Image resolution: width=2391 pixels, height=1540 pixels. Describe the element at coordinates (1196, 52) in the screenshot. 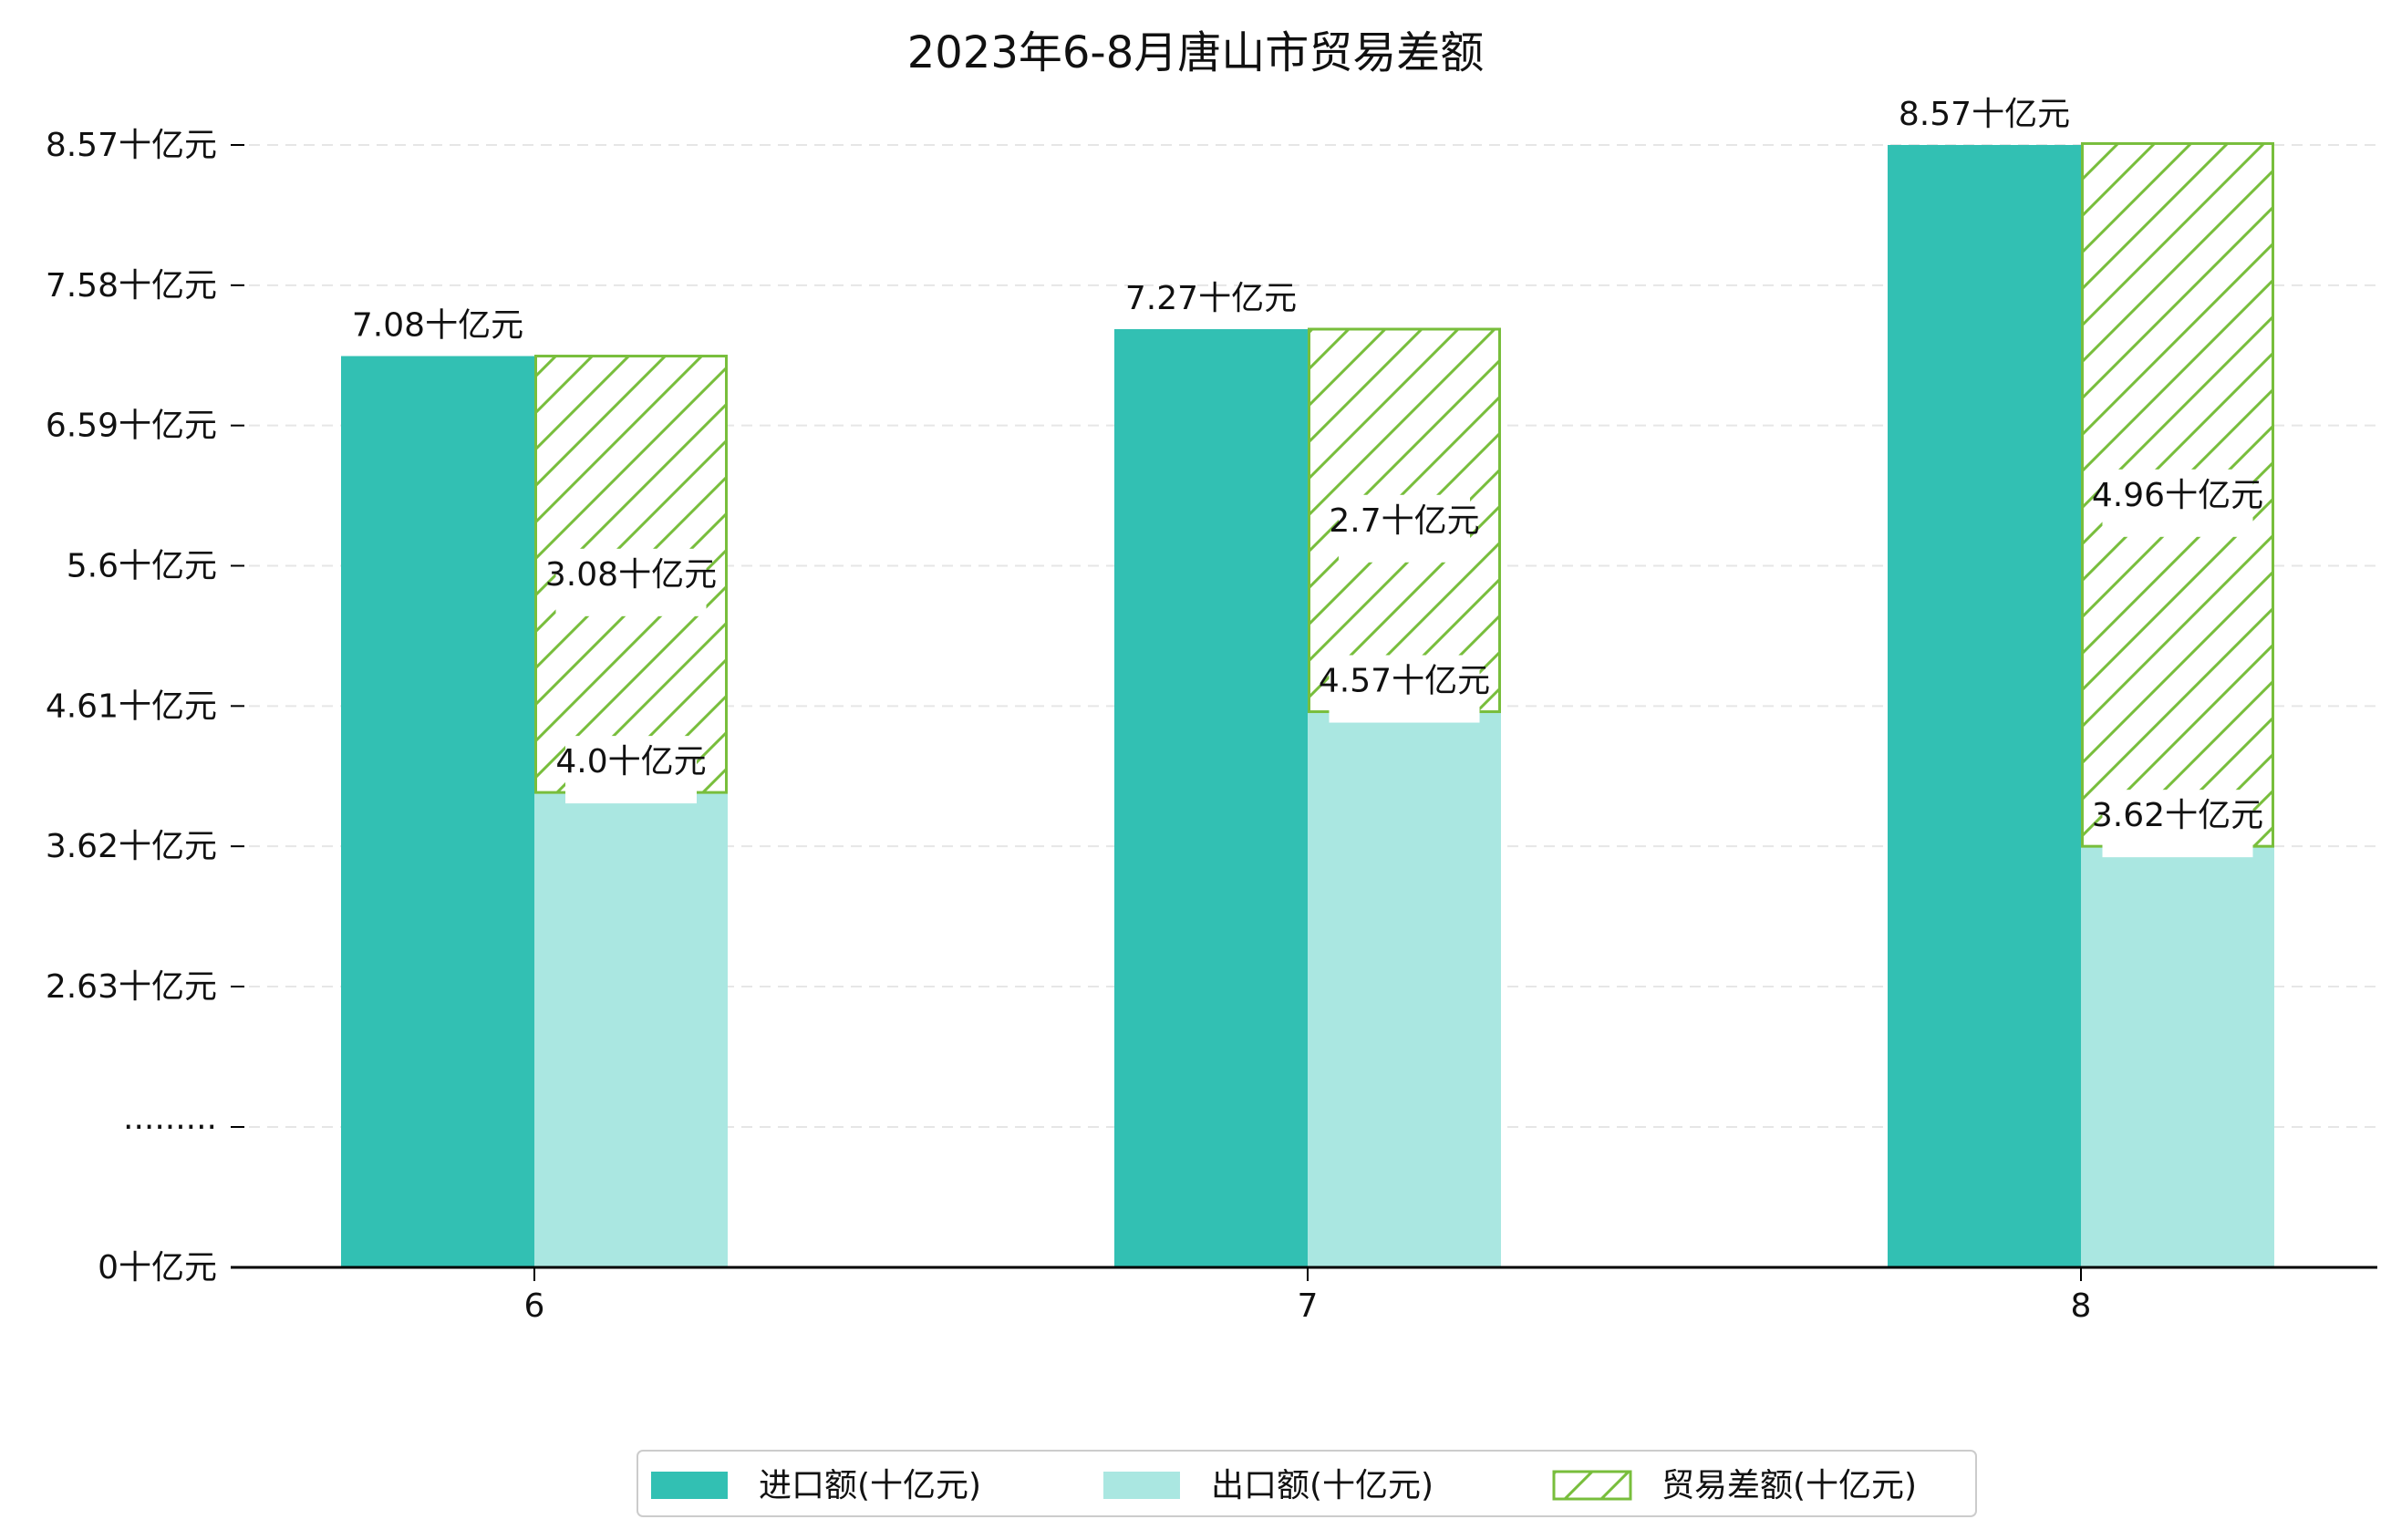

I see `chart-title: 2023年6-8月唐山市贸易差额` at that location.